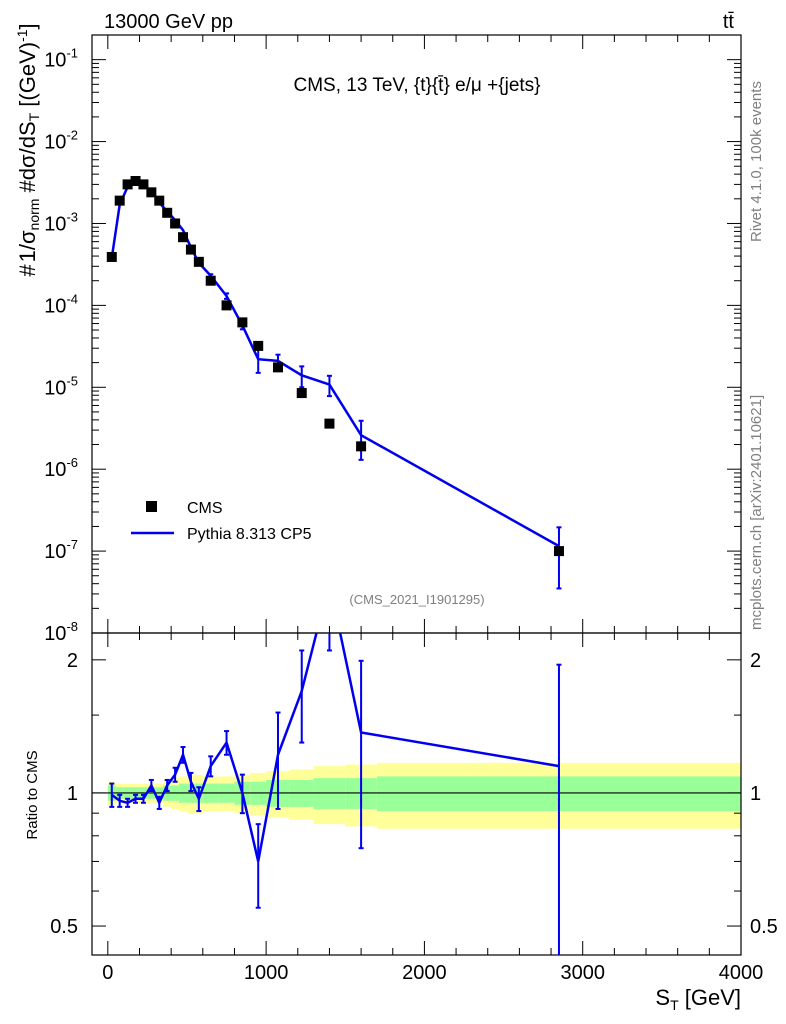 This screenshot has height=1024, width=786. Describe the element at coordinates (416, 599) in the screenshot. I see `watermark: (CMS_2021_I1901295)` at that location.